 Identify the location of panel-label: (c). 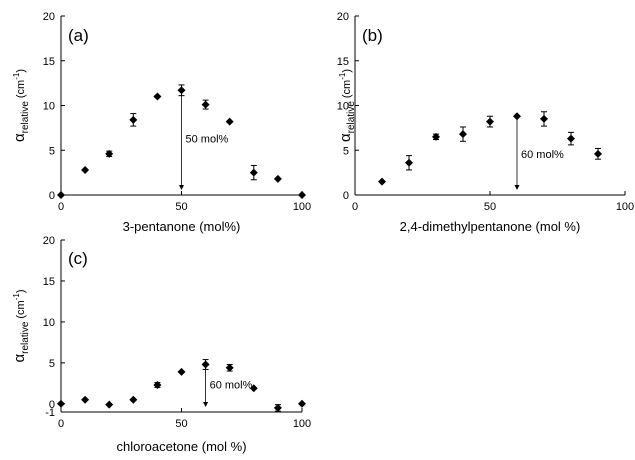
(78, 258).